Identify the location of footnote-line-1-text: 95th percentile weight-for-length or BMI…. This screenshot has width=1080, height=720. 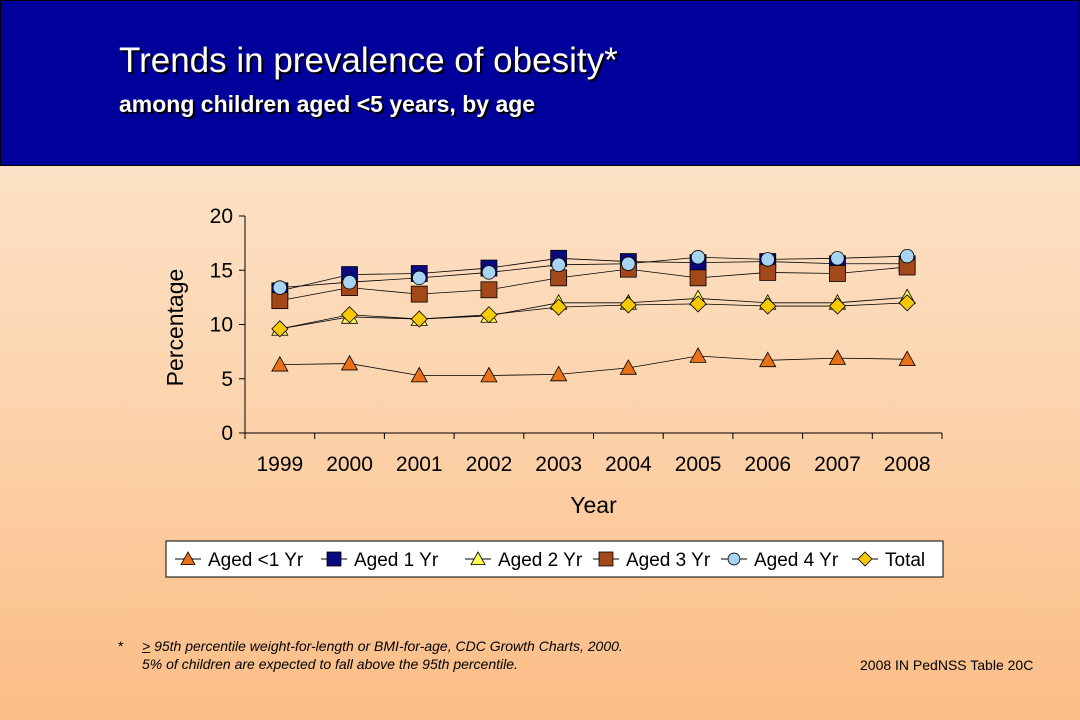
(386, 646).